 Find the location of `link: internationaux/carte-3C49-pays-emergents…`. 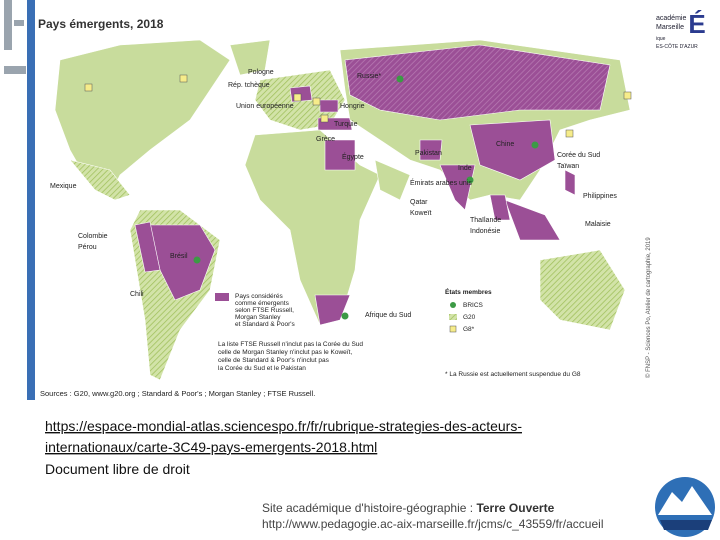

link: internationaux/carte-3C49-pays-emergents… is located at coordinates (211, 447).